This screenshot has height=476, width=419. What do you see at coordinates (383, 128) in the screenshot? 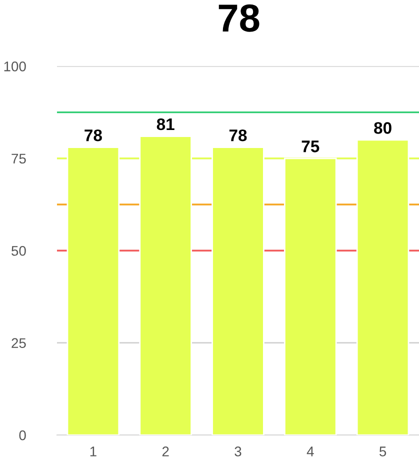
I see `data-label: 80` at bounding box center [383, 128].